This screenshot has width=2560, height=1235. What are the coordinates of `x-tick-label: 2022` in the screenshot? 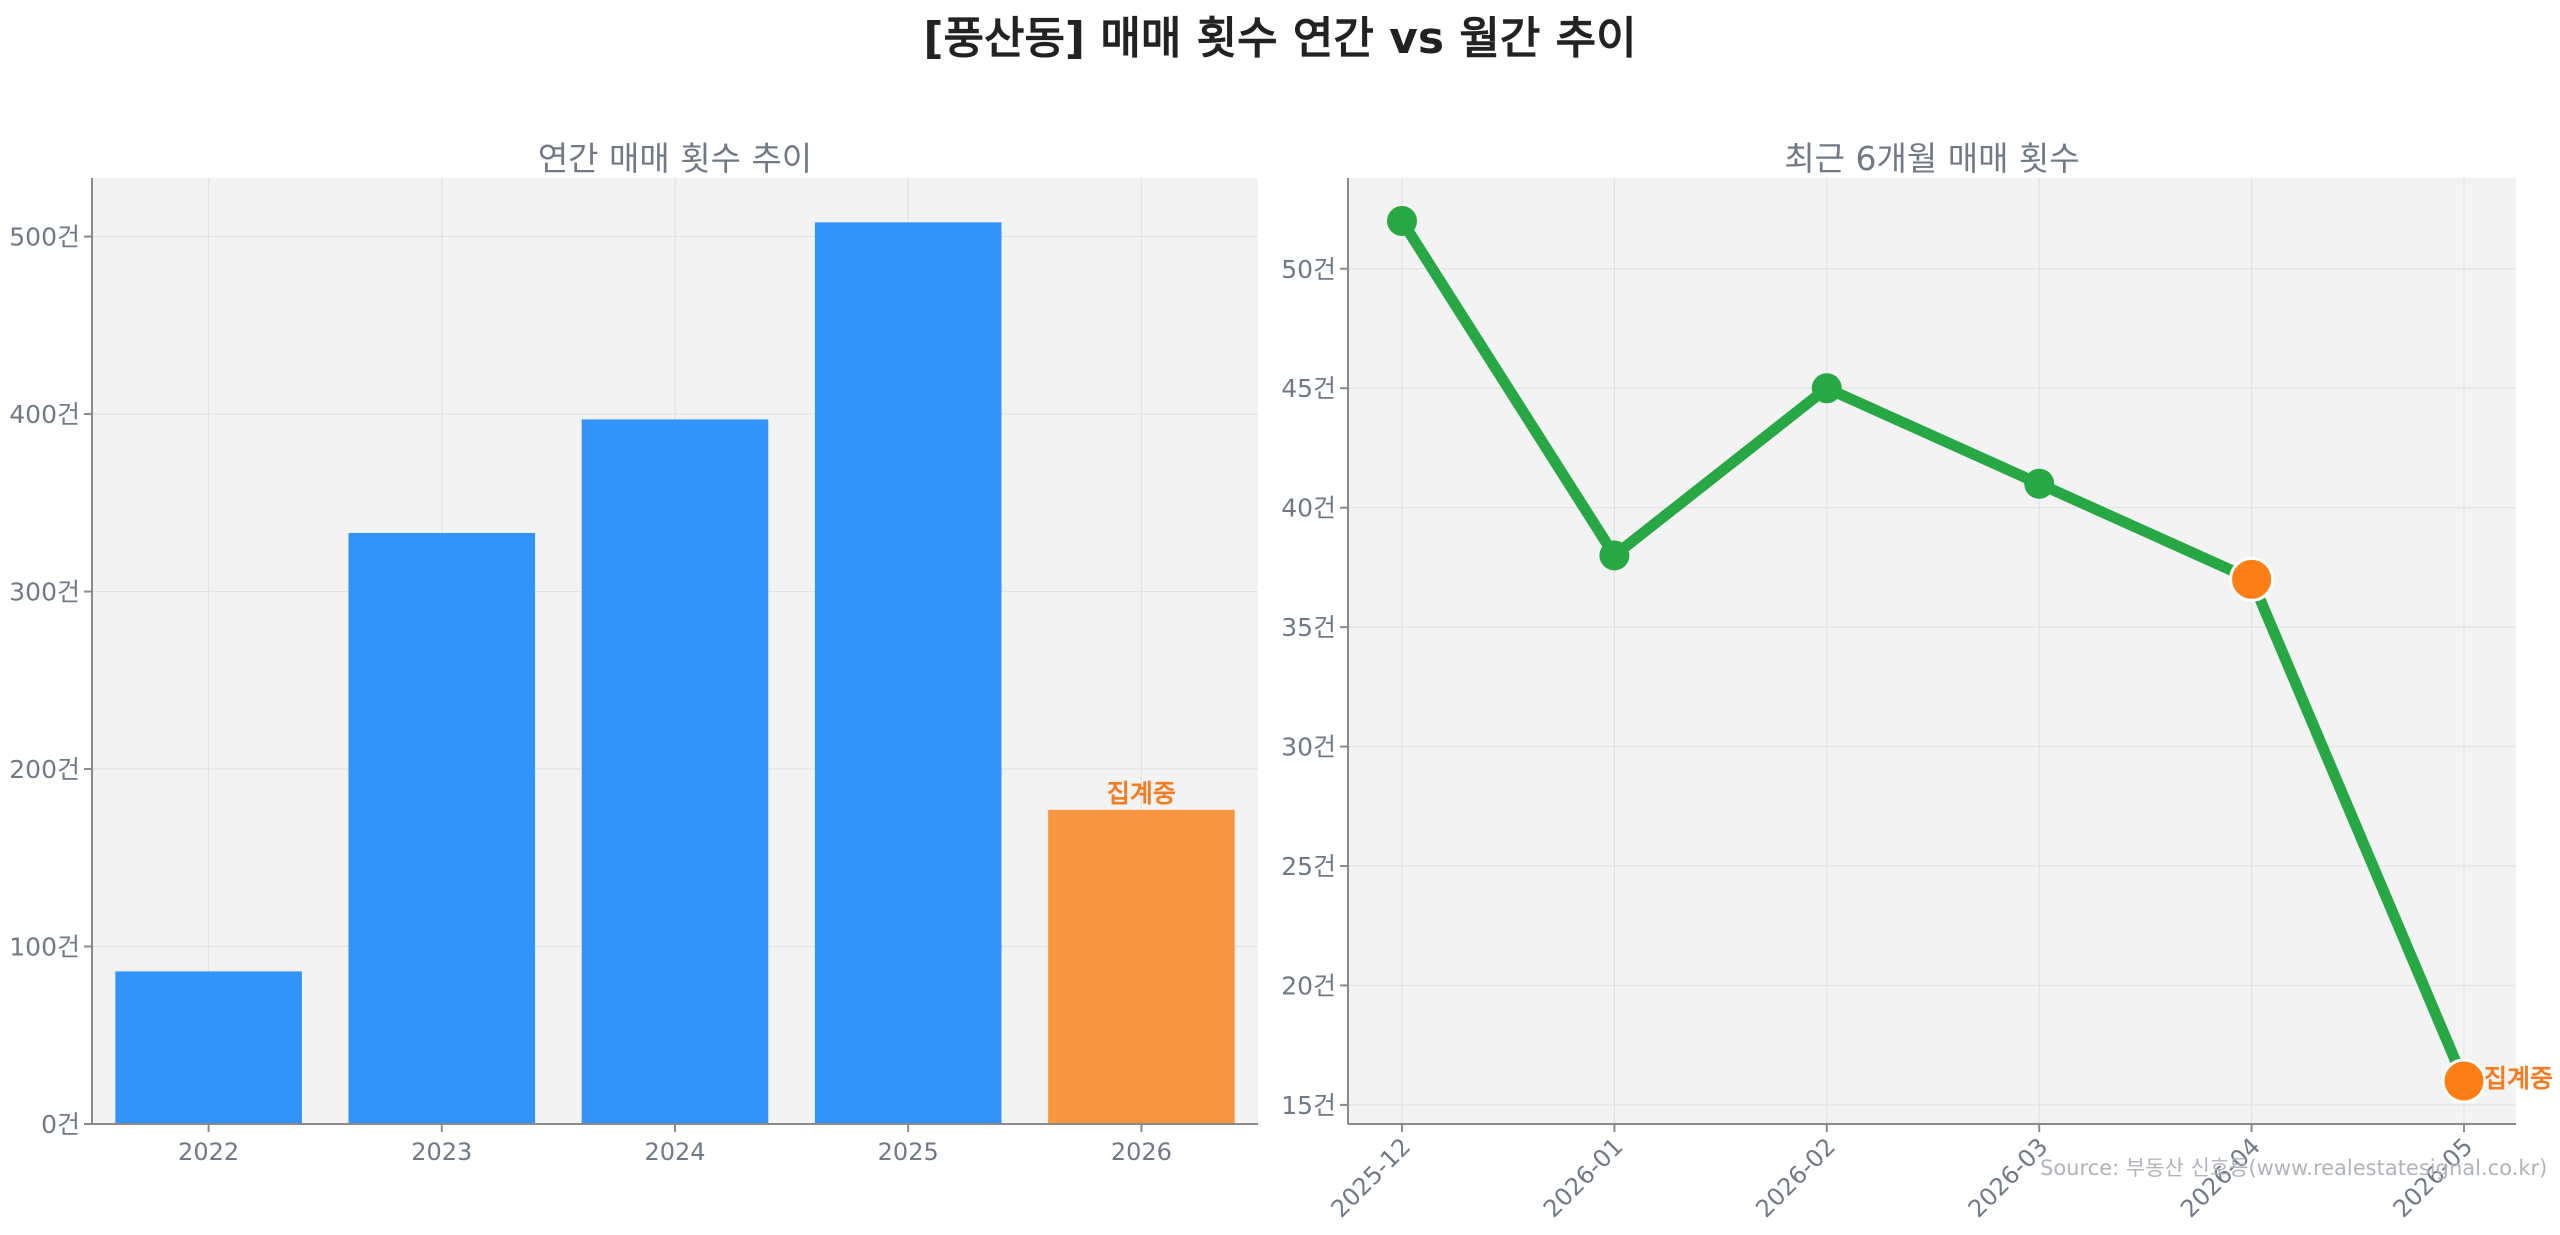 It's located at (208, 1152).